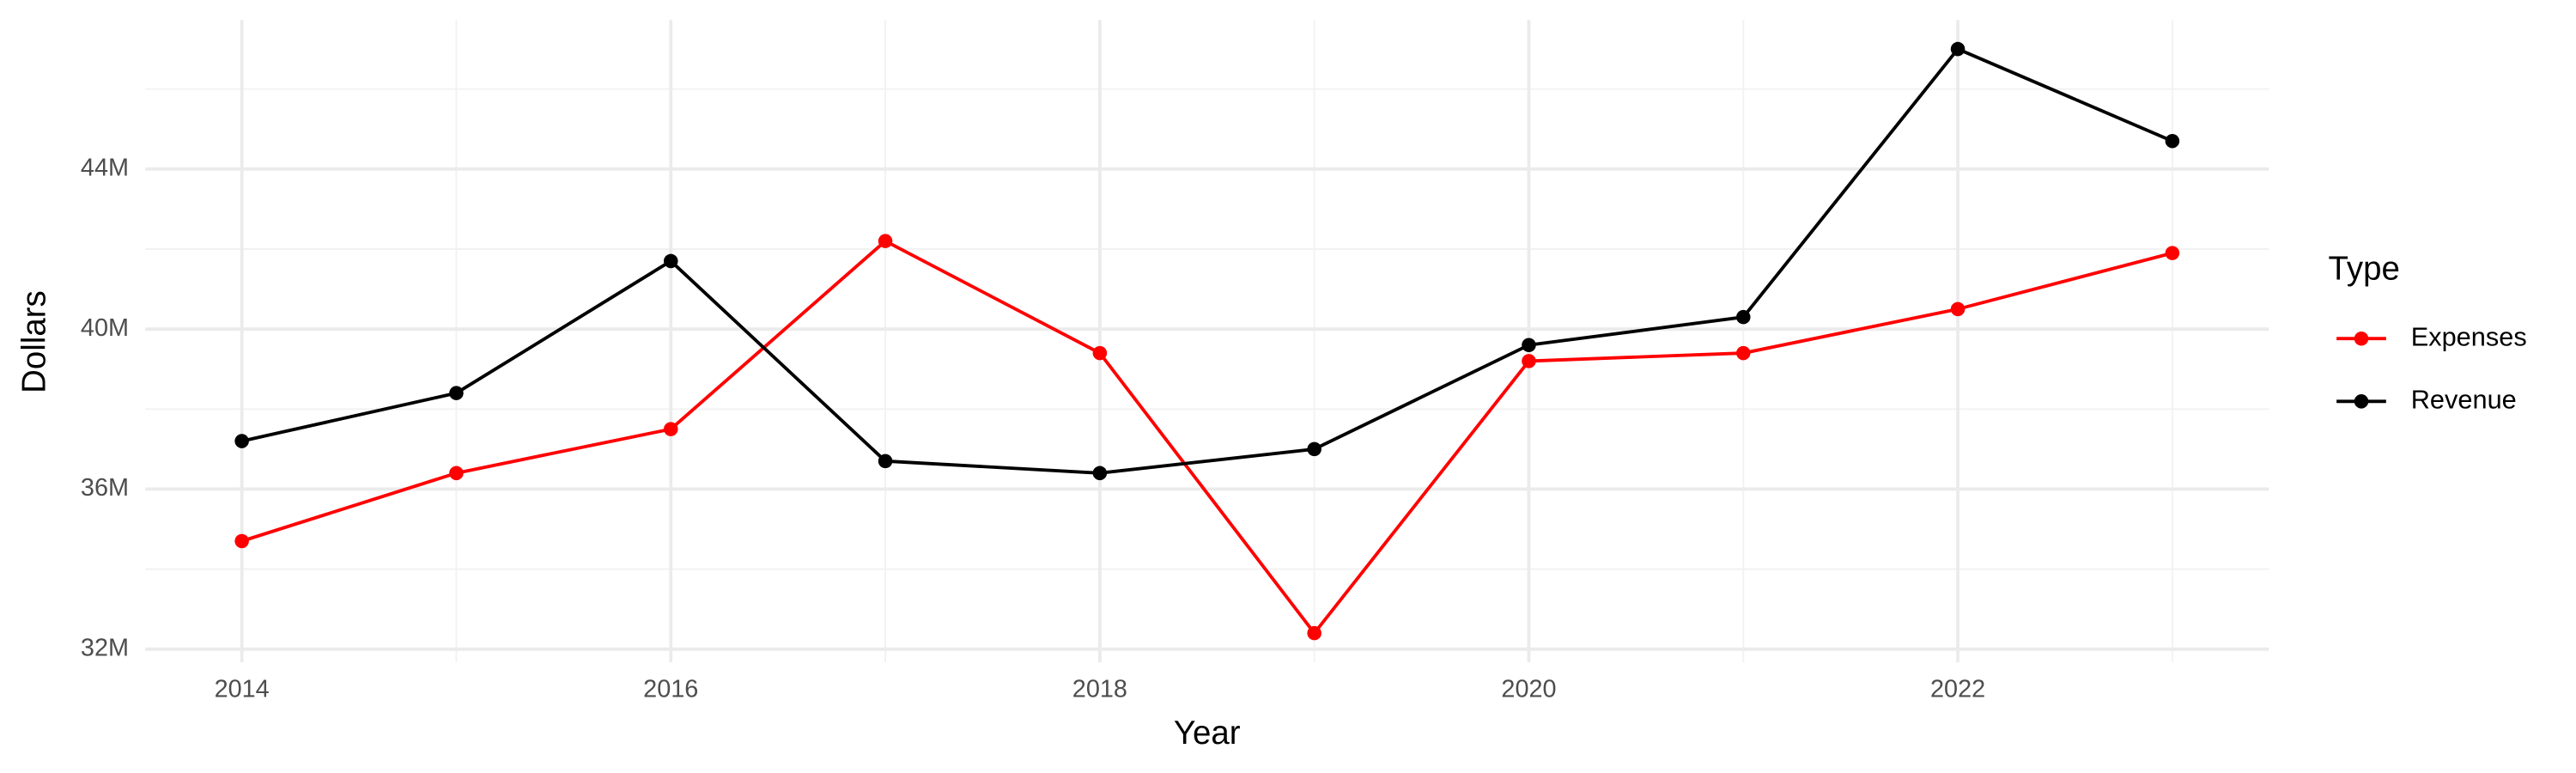 The height and width of the screenshot is (773, 2576). I want to click on legend-label: Expenses, so click(2469, 336).